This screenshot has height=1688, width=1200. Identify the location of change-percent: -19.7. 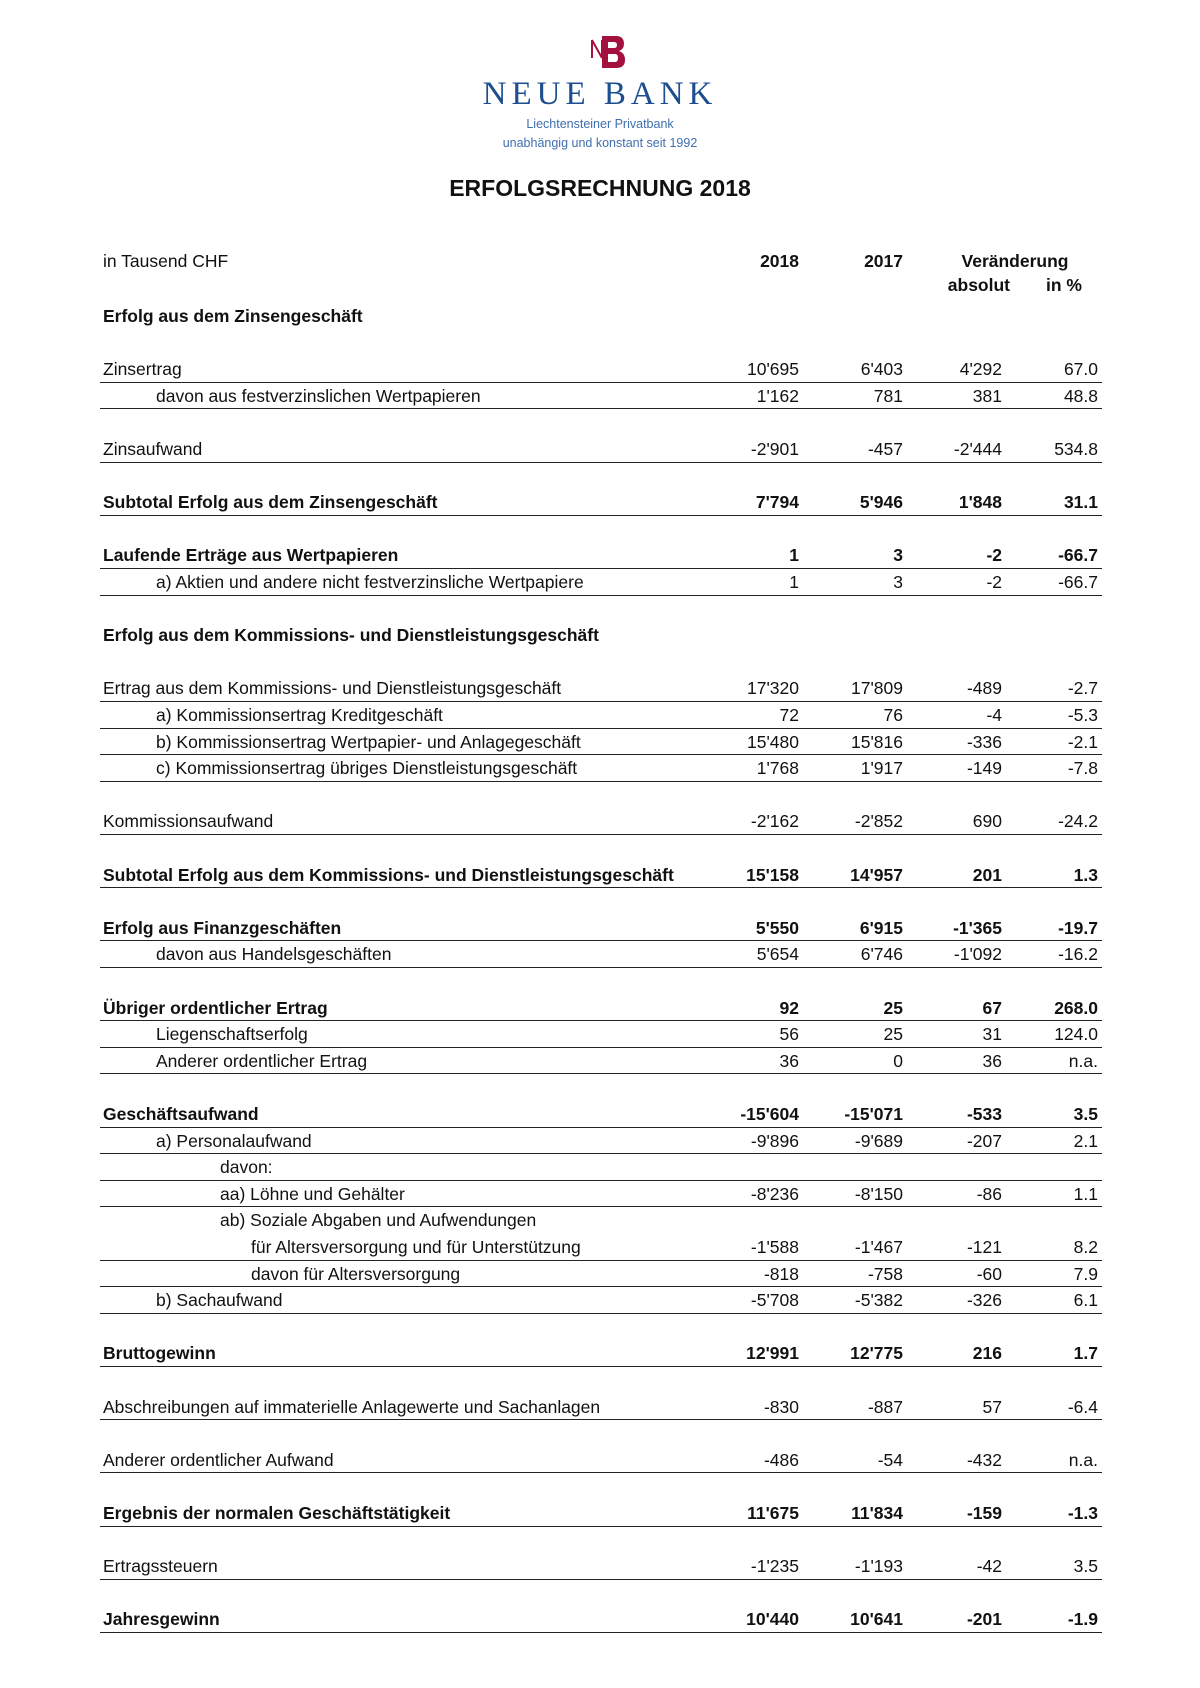
(1078, 927).